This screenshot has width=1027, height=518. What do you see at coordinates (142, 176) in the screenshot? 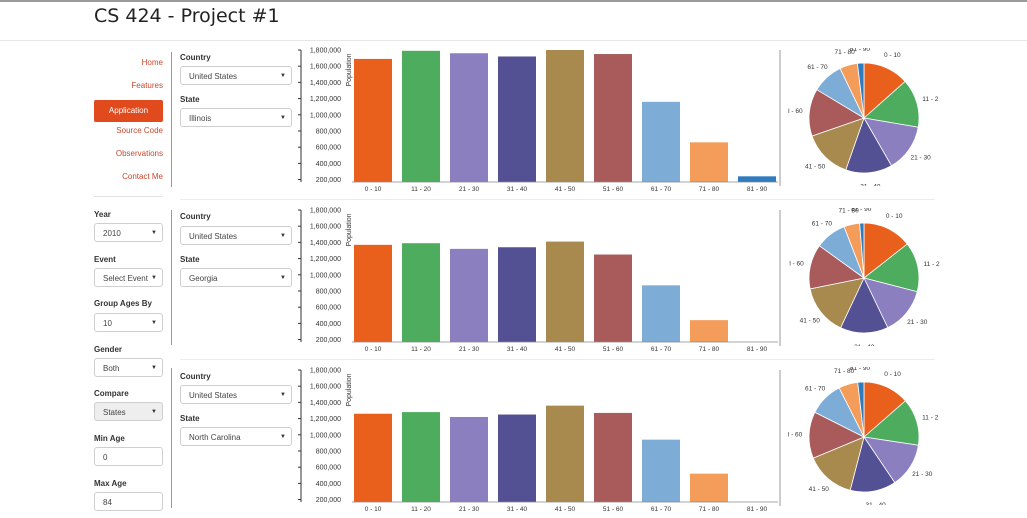
I see `nav-item-contact-me: Contact Me` at bounding box center [142, 176].